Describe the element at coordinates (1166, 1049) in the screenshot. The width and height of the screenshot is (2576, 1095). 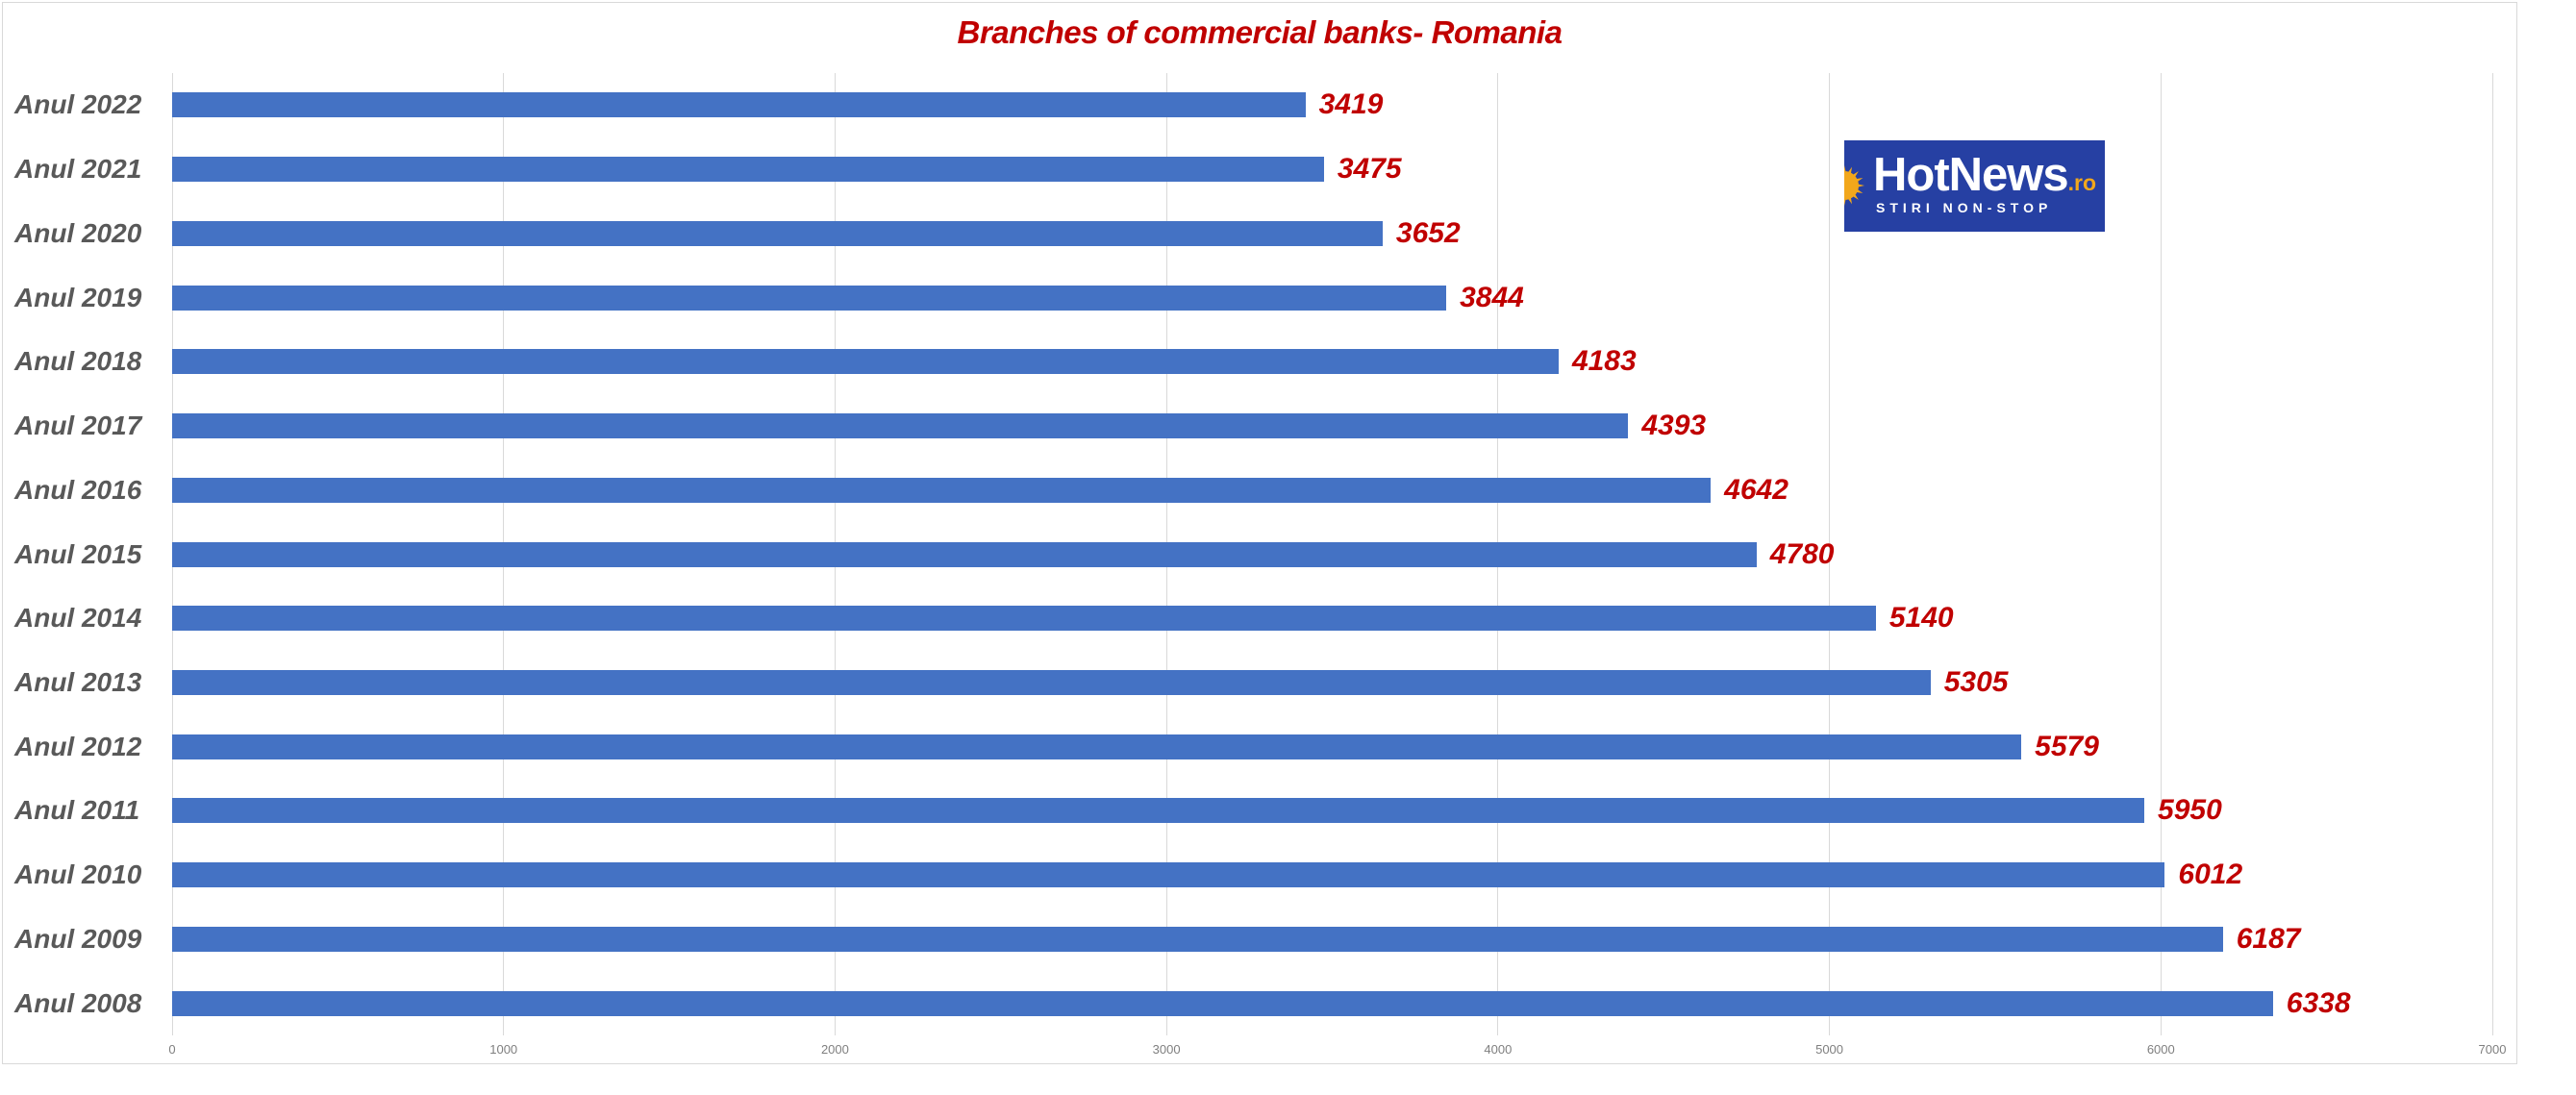
I see `tick-label: 3000` at that location.